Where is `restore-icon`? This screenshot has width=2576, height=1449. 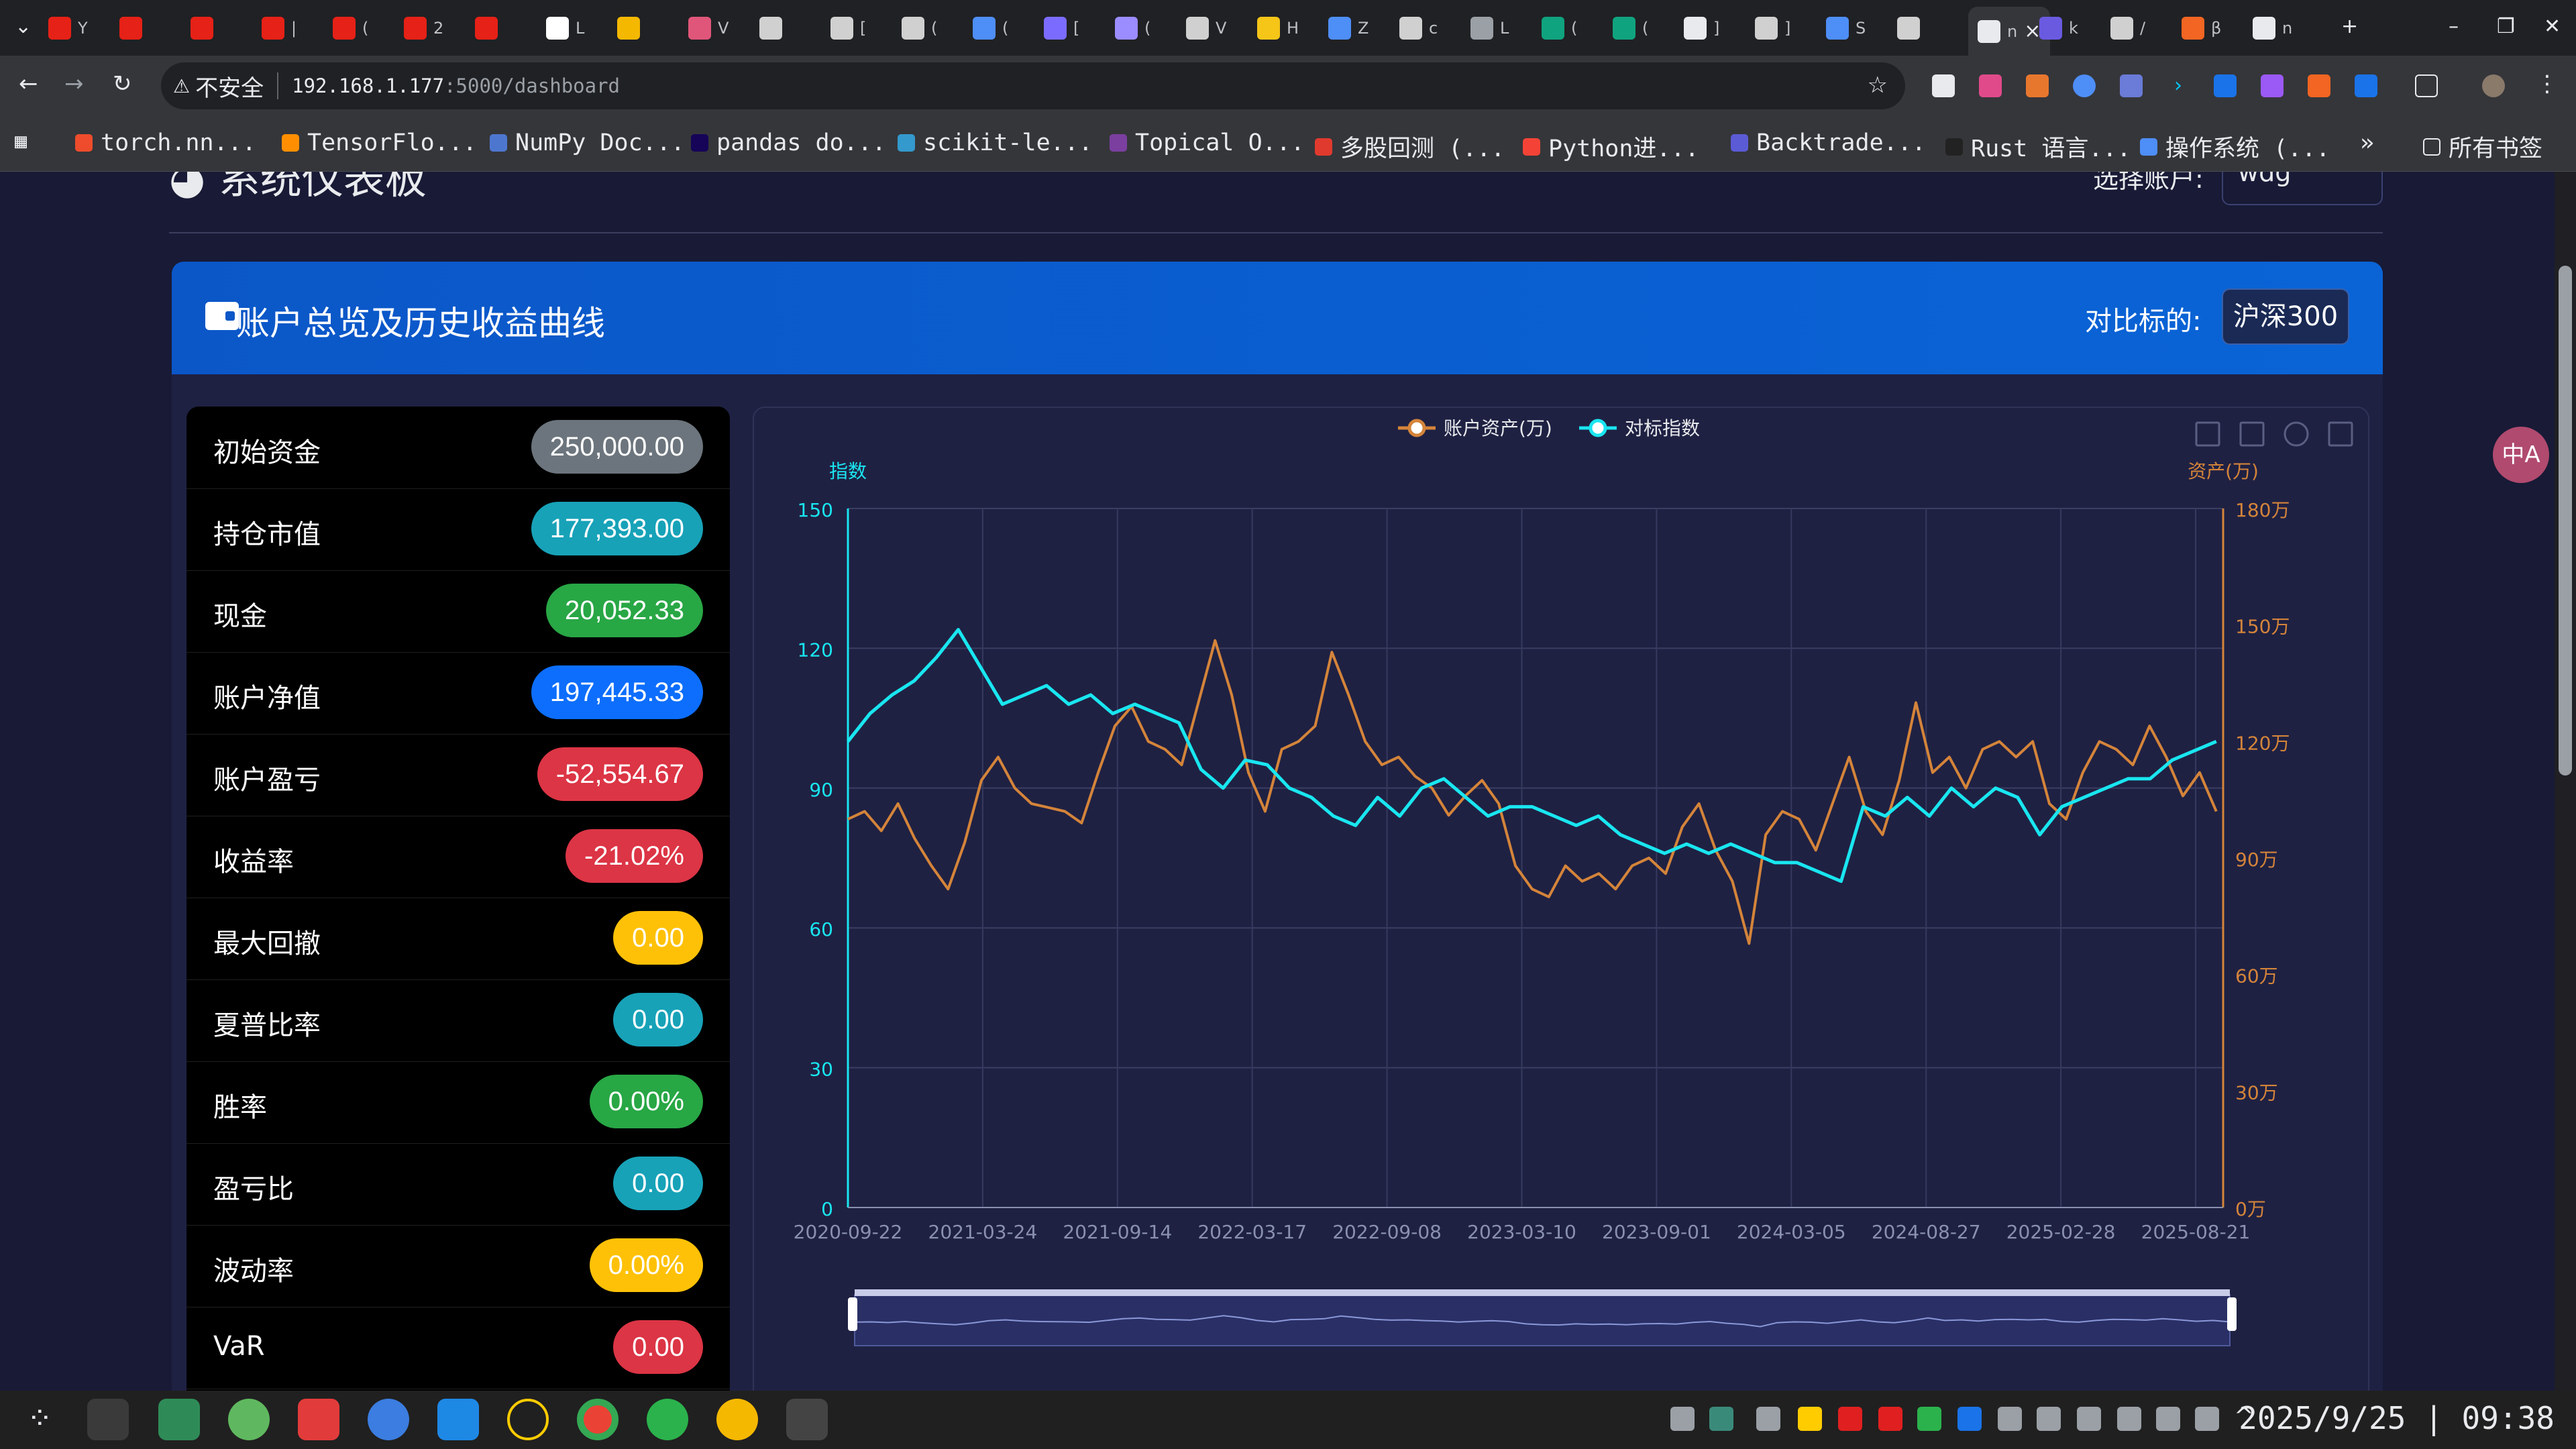 restore-icon is located at coordinates (2296, 434).